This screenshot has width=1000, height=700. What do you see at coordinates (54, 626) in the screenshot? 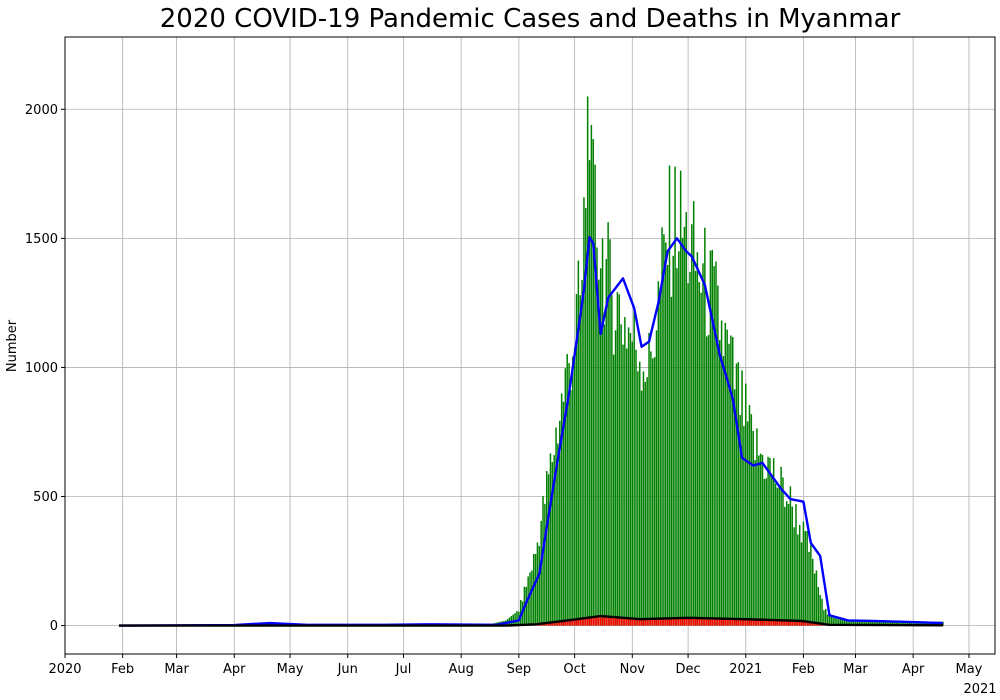
I see `y-tick-label: 0` at bounding box center [54, 626].